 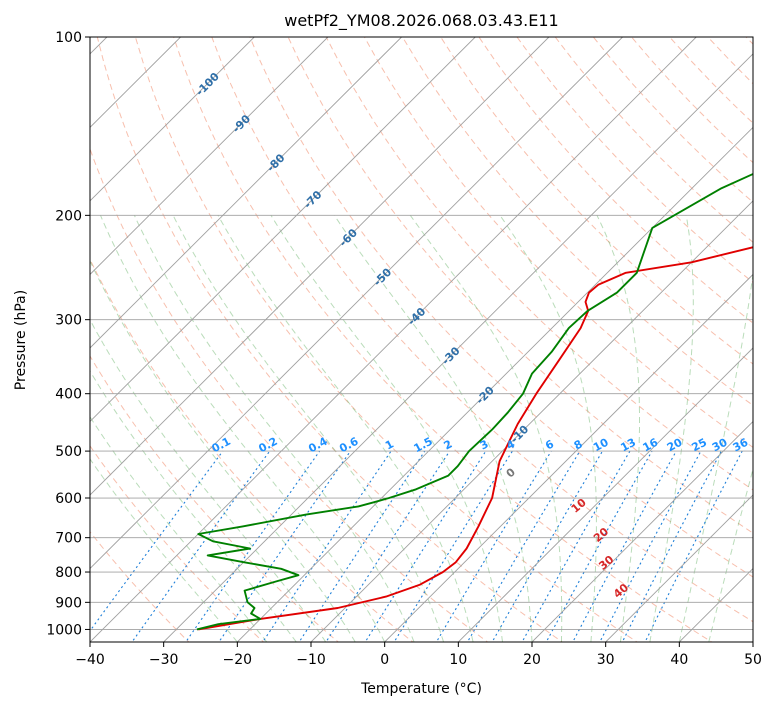 What do you see at coordinates (267, 445) in the screenshot?
I see `mixing-ratio-label: 0.2` at bounding box center [267, 445].